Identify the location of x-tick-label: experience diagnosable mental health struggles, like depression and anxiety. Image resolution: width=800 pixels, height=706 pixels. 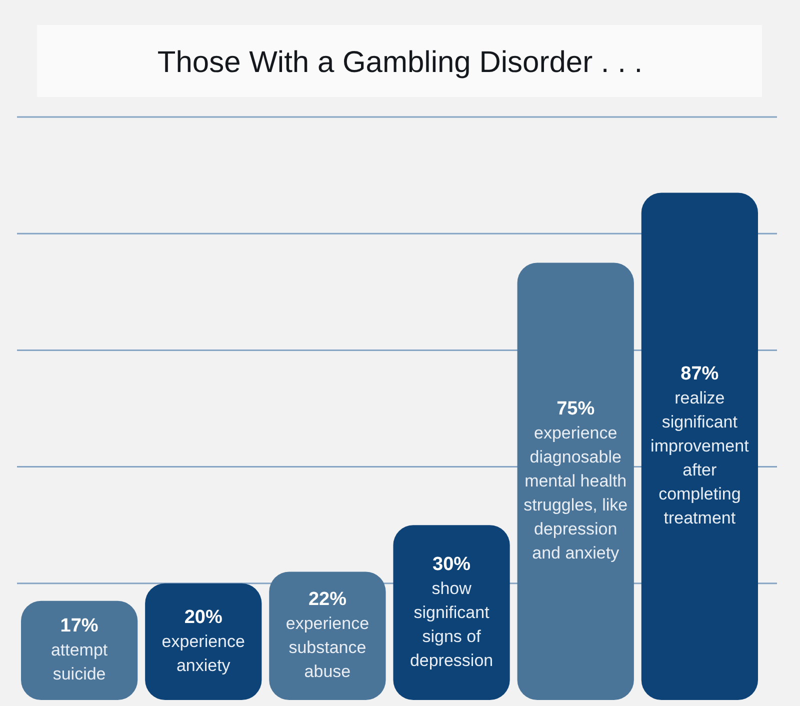
(576, 493).